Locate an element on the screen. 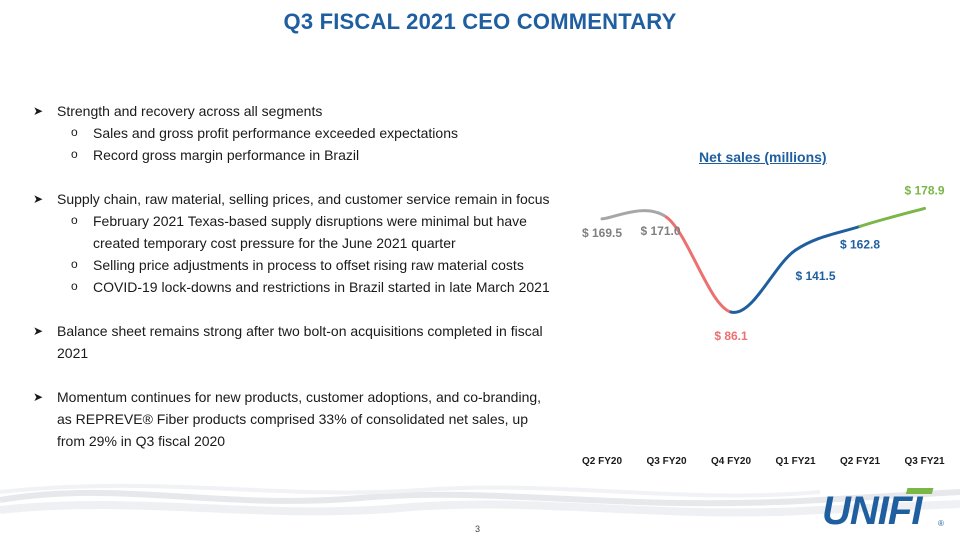  data-label: $ 169.5 is located at coordinates (602, 233).